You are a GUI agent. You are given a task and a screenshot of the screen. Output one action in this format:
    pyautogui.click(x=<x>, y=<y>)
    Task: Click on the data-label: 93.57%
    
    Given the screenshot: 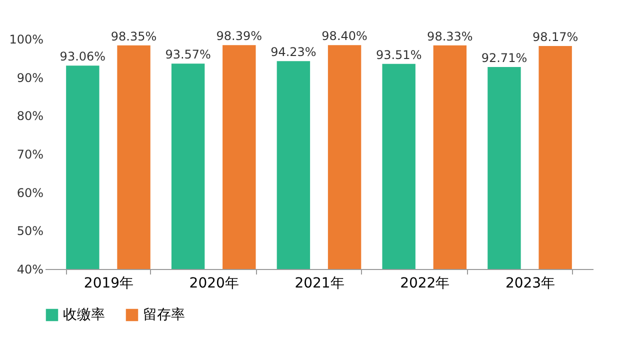 What is the action you would take?
    pyautogui.click(x=188, y=55)
    